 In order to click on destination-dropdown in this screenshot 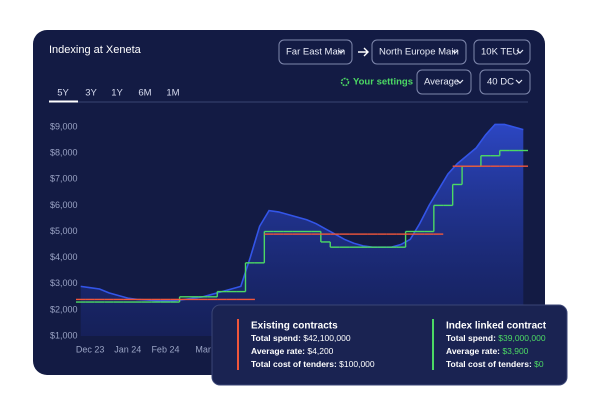, I will do `click(419, 52)`.